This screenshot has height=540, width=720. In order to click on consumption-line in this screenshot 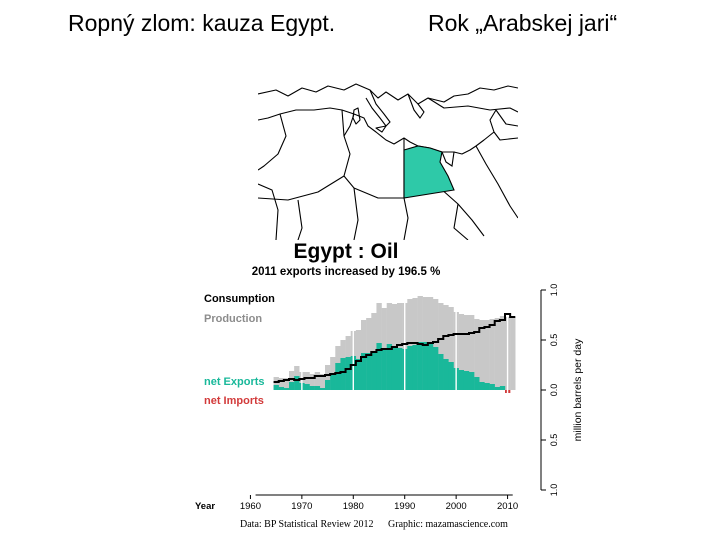, I will do `click(394, 348)`.